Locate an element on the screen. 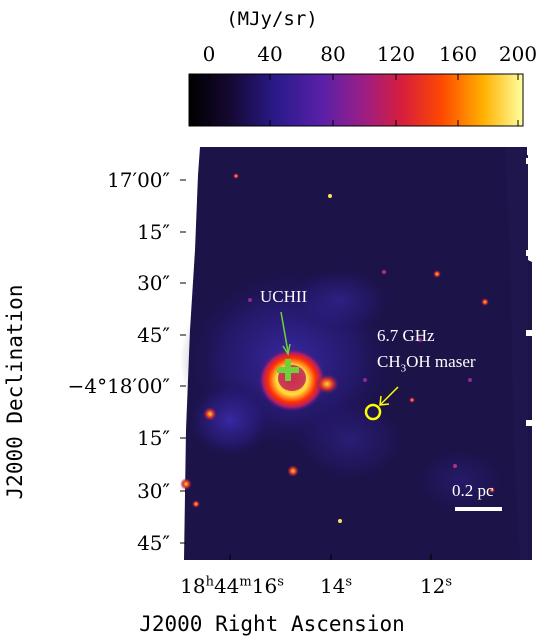 Image resolution: width=544 pixels, height=641 pixels. uchii-marker is located at coordinates (288, 346).